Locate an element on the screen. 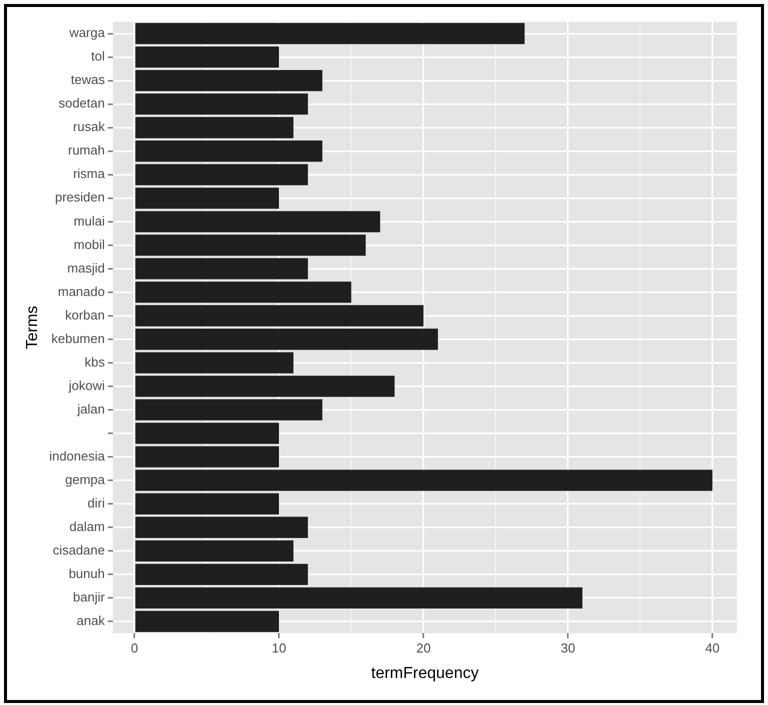  y-tick-label: anak is located at coordinates (91, 620).